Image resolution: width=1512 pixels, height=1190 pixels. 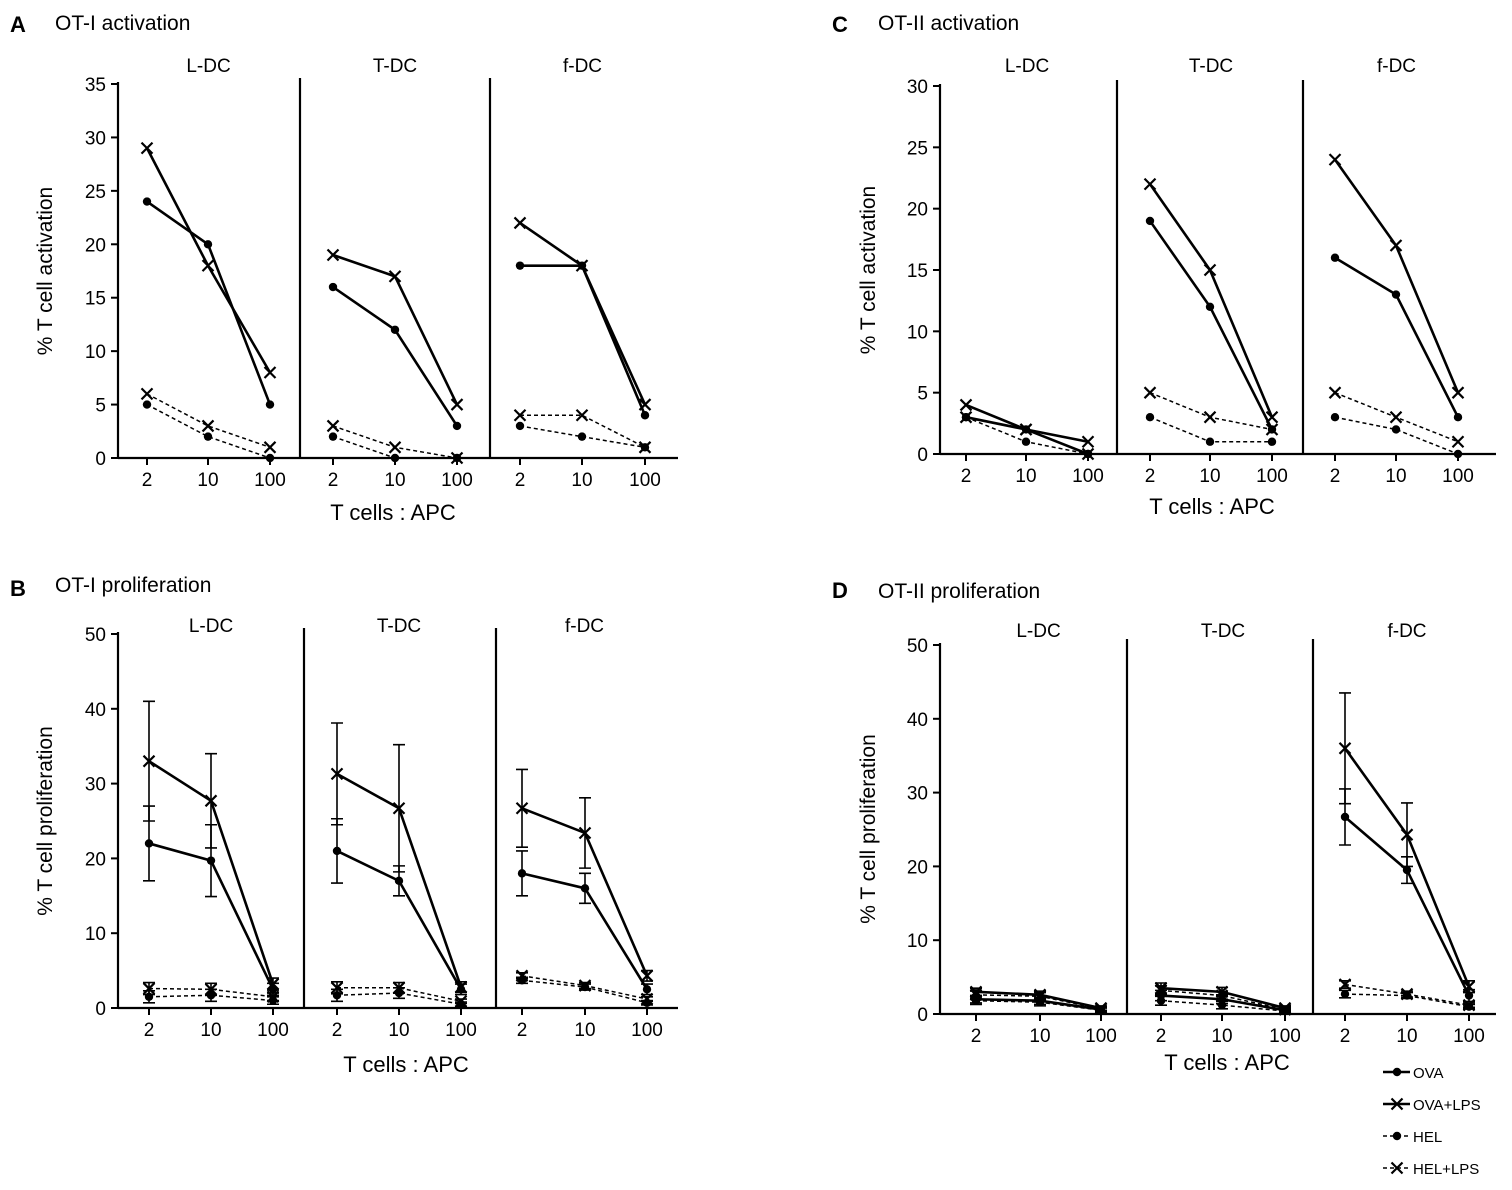 What do you see at coordinates (133, 585) in the screenshot?
I see `panel-title: OT-I proliferation` at bounding box center [133, 585].